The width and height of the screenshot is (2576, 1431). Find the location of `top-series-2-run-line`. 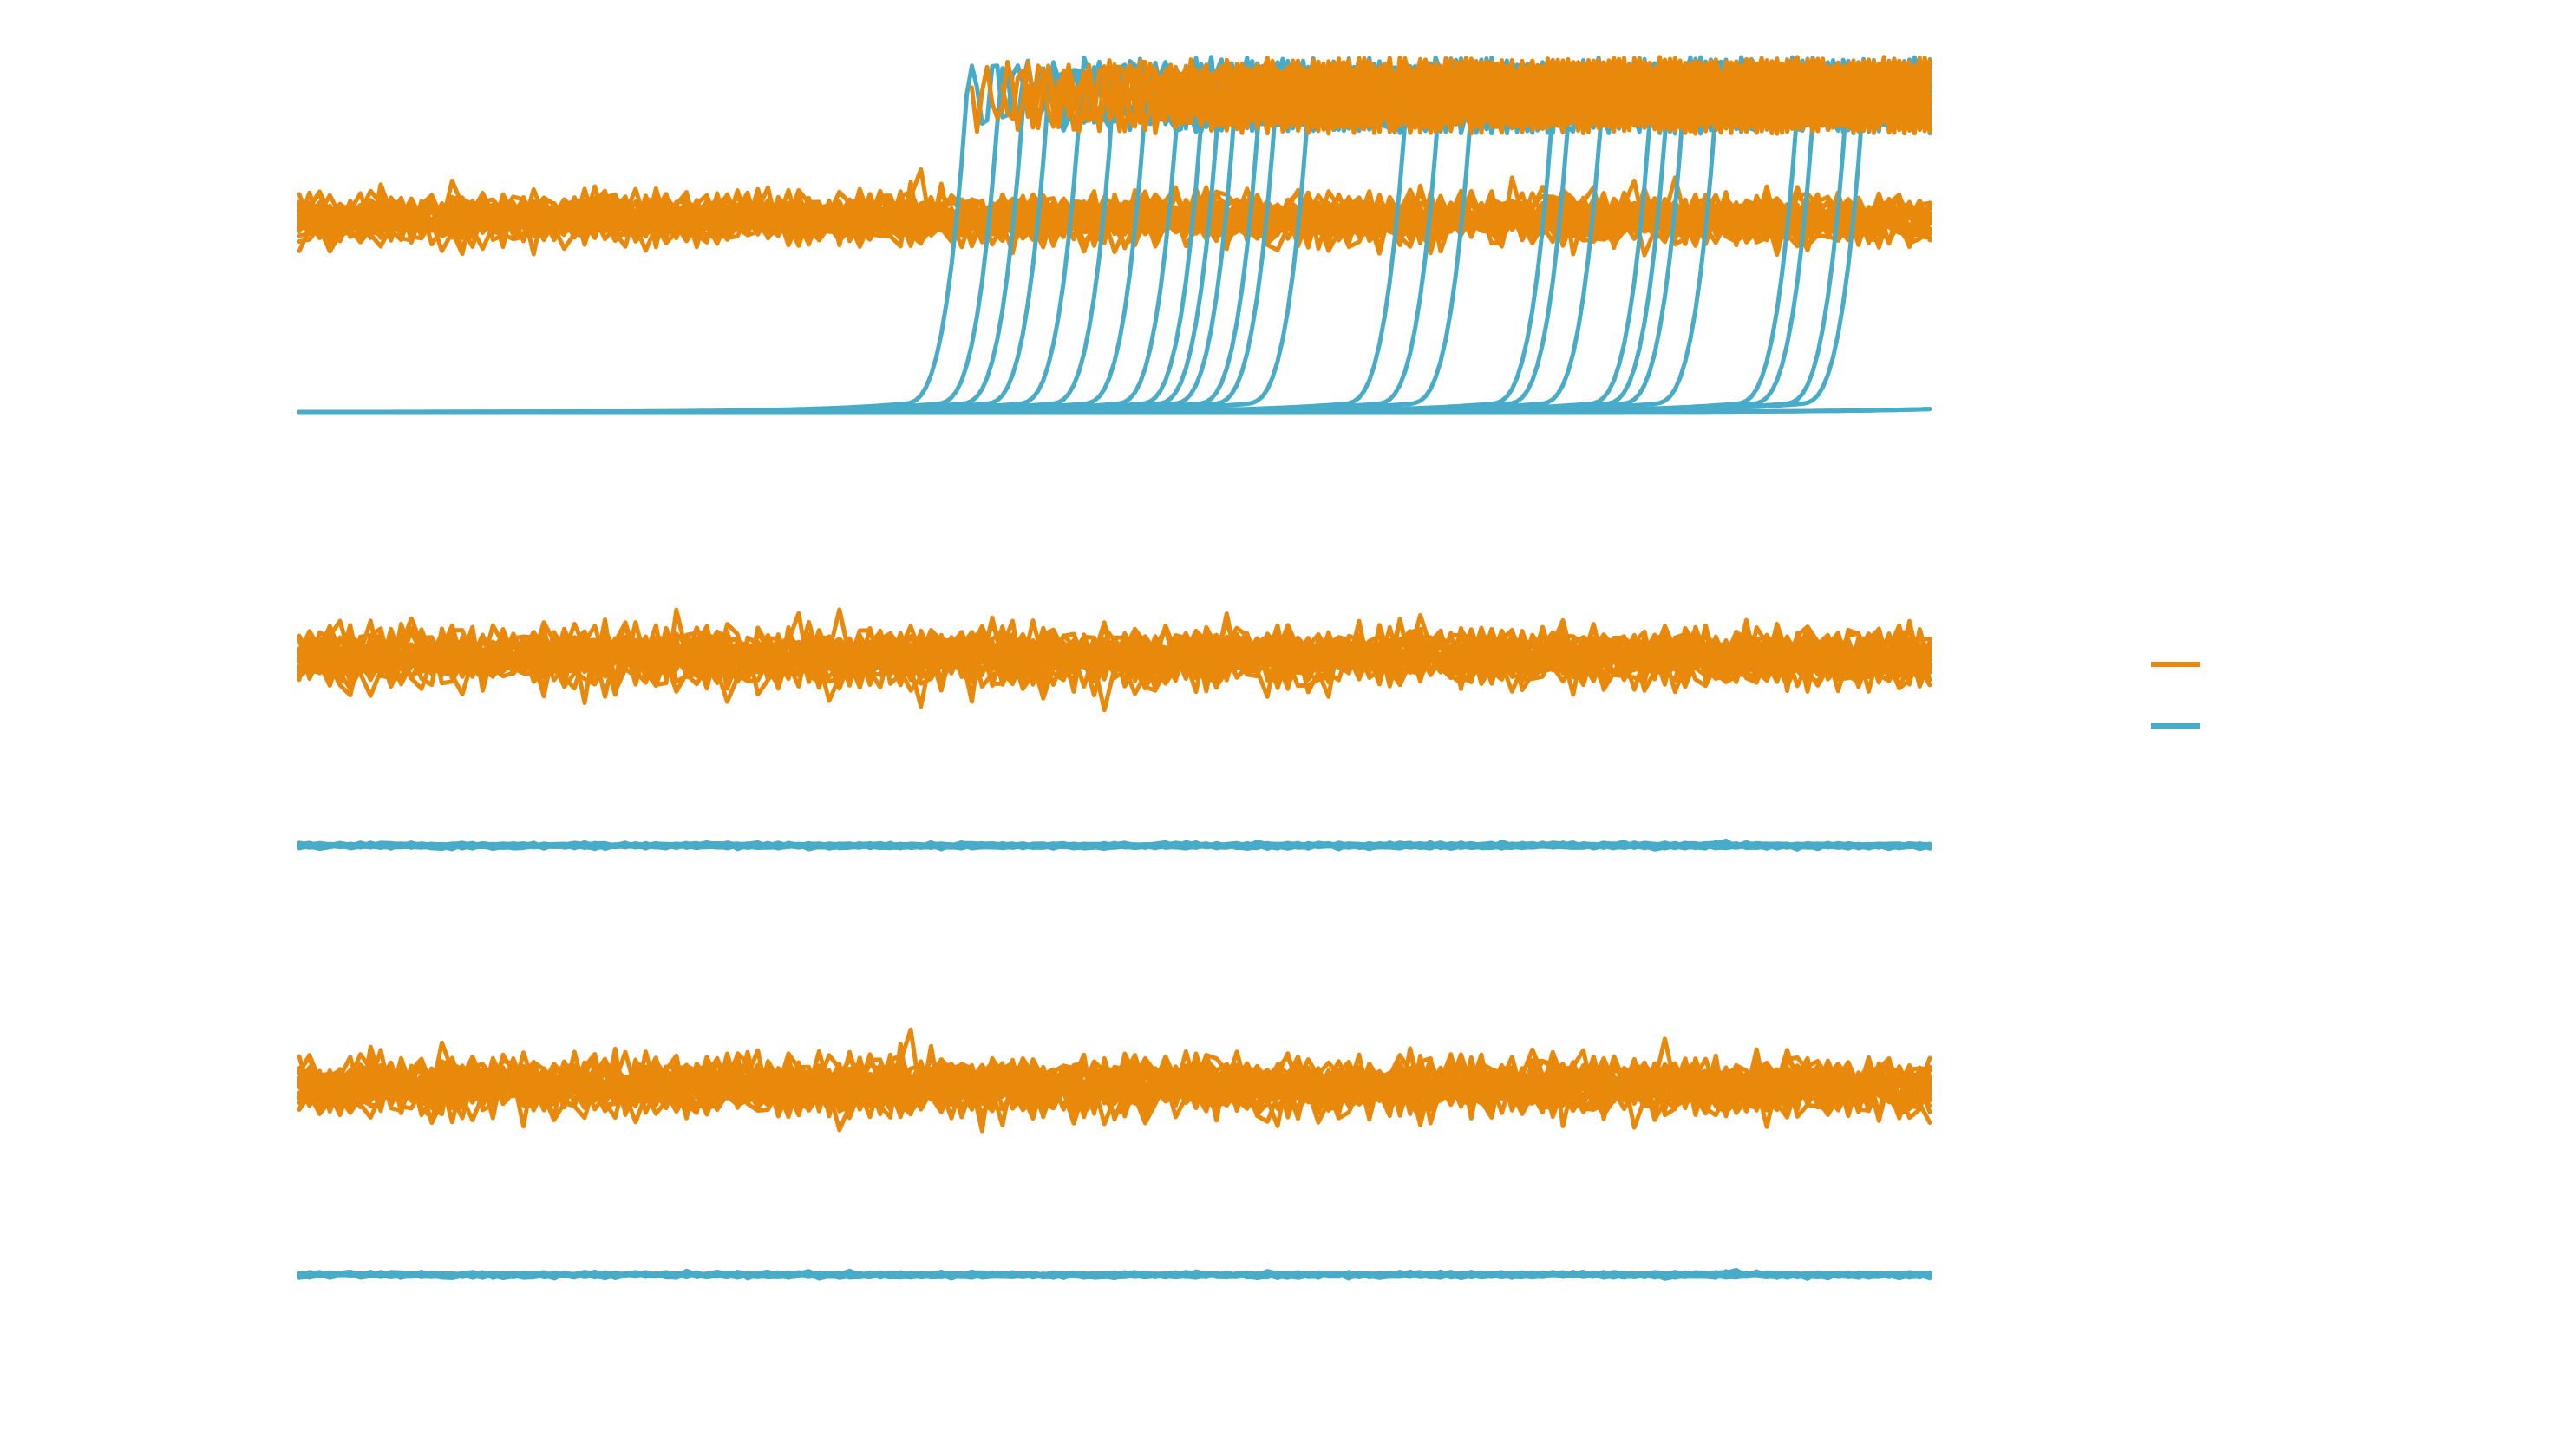

top-series-2-run-line is located at coordinates (1114, 411).